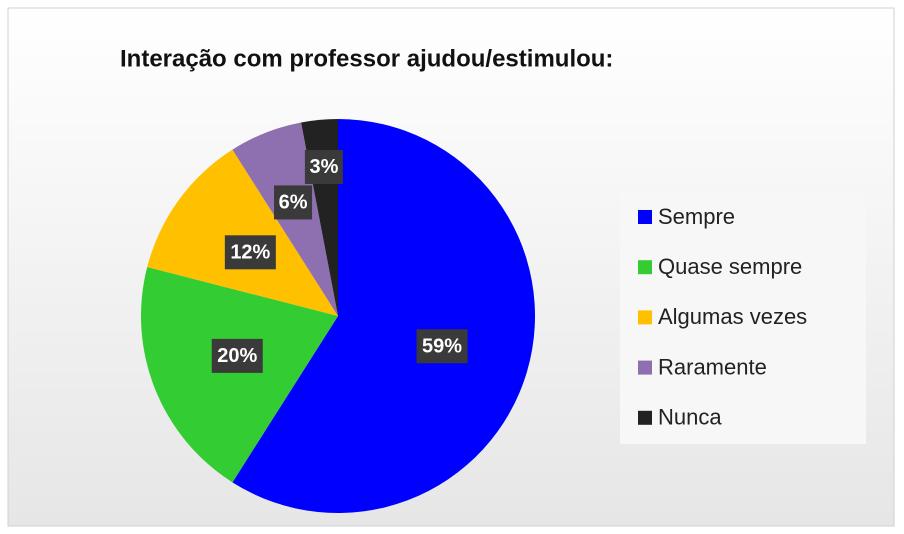 The height and width of the screenshot is (534, 904). I want to click on legend-label: Sempre, so click(696, 216).